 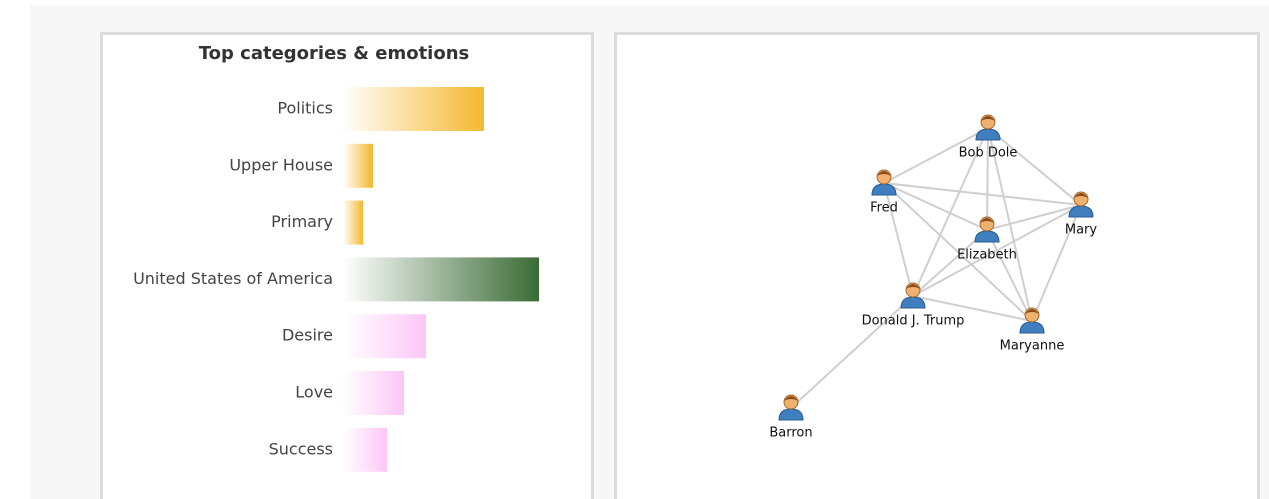 What do you see at coordinates (1081, 230) in the screenshot?
I see `node-label: Mary` at bounding box center [1081, 230].